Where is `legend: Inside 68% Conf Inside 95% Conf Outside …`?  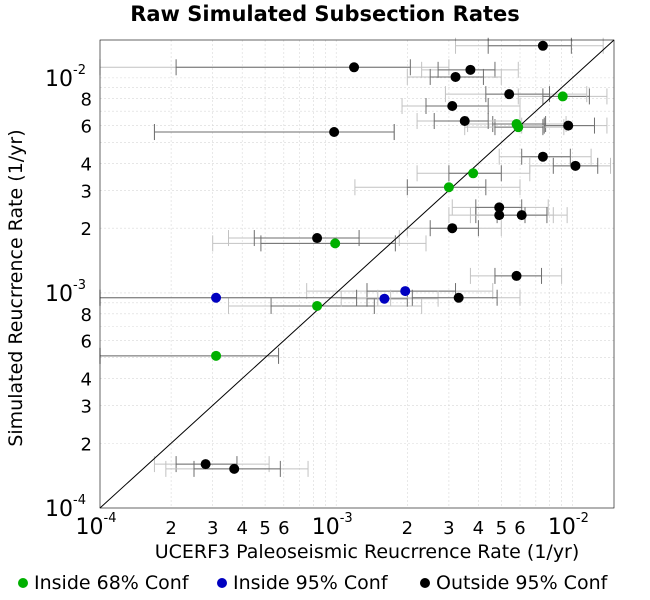
legend: Inside 68% Conf Inside 95% Conf Outside … is located at coordinates (325, 585).